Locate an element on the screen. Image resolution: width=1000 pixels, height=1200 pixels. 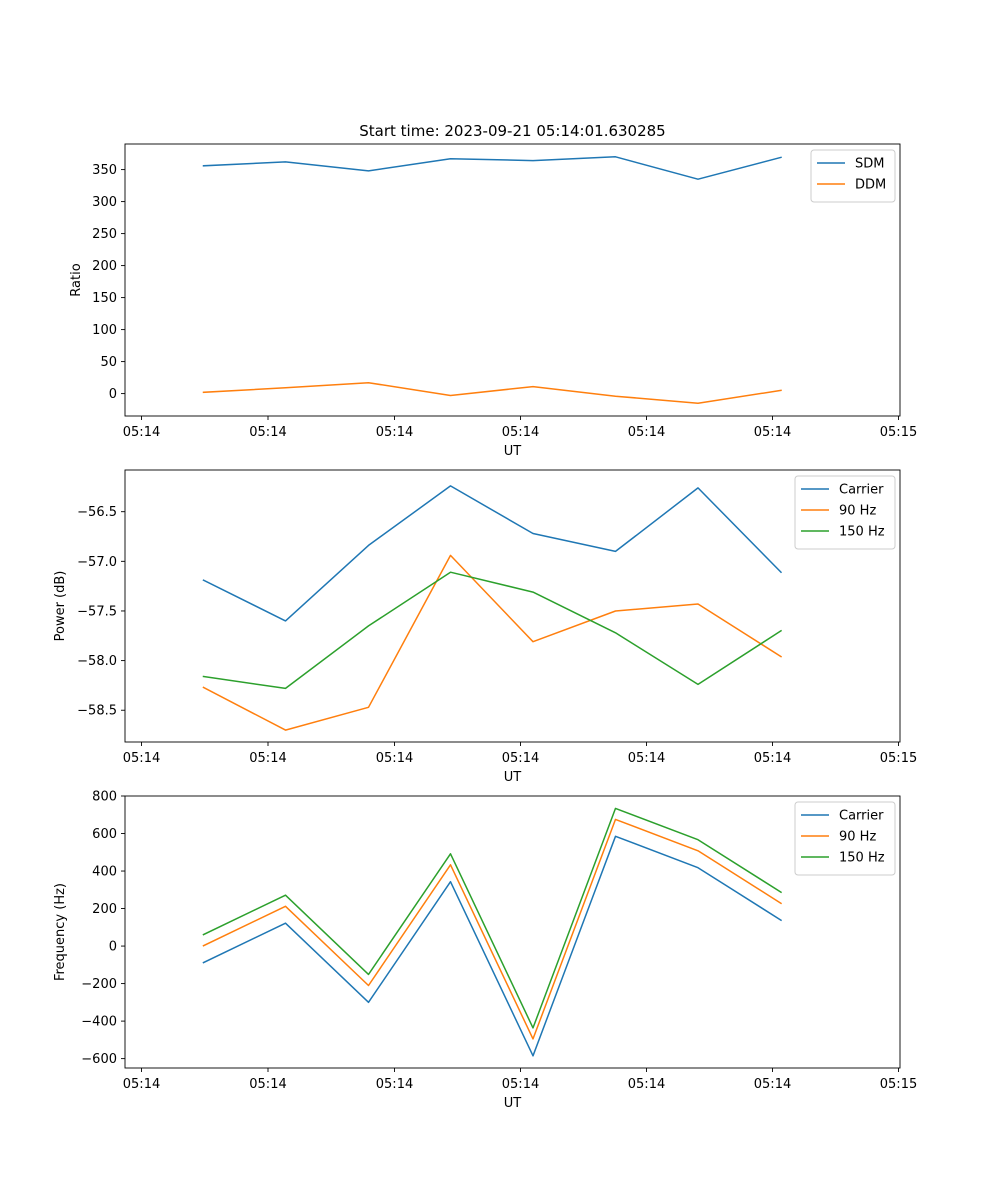
y-tick-label: −57.0 is located at coordinates (97, 562).